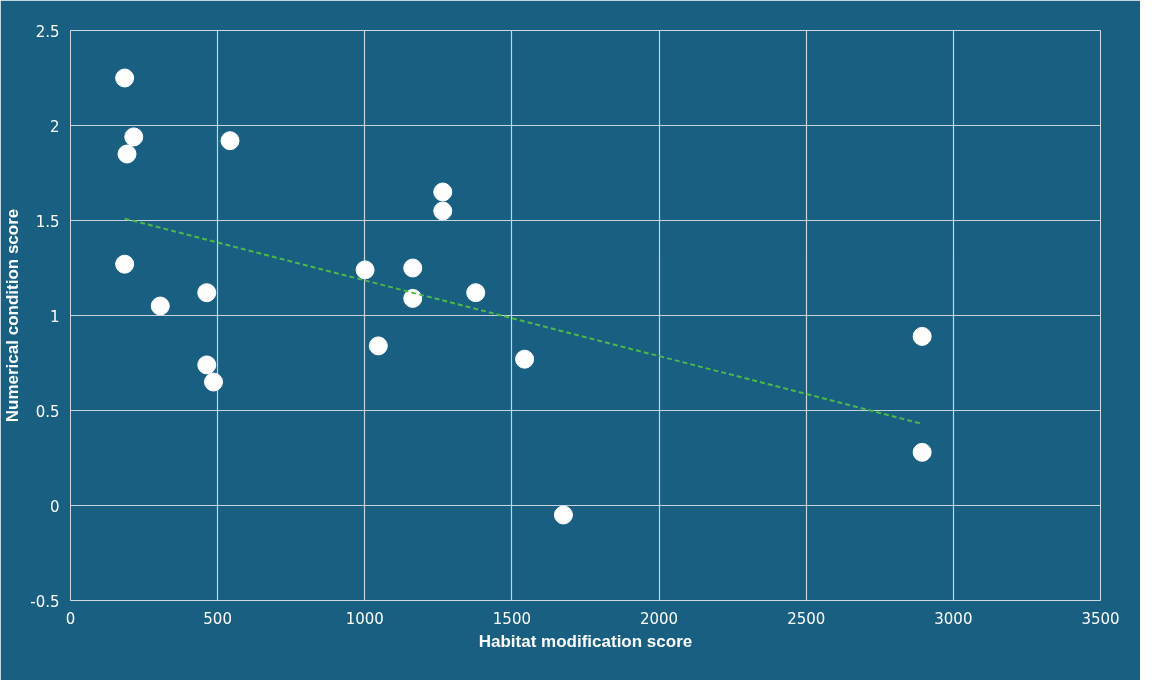 The width and height of the screenshot is (1152, 693). Describe the element at coordinates (45, 601) in the screenshot. I see `y-tick-label: -0.5` at that location.